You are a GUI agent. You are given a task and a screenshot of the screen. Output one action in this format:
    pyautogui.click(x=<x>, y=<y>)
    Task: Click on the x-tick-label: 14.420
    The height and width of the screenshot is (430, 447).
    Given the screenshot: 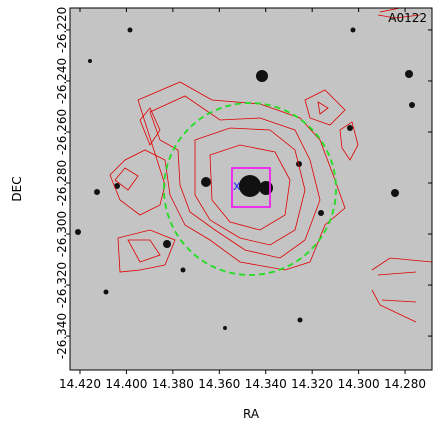 What is the action you would take?
    pyautogui.click(x=80, y=384)
    